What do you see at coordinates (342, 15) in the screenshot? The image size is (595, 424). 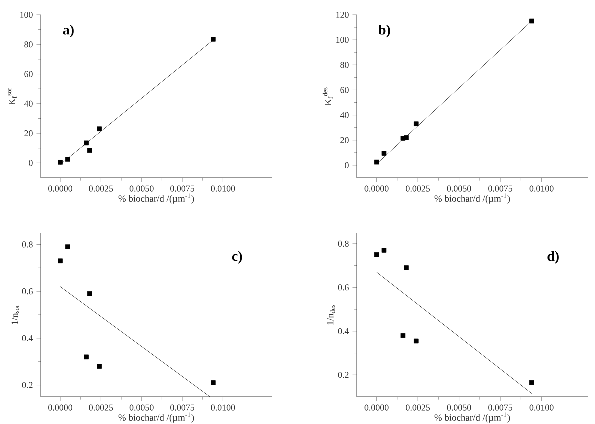 I see `y-tick-label: 120` at bounding box center [342, 15].